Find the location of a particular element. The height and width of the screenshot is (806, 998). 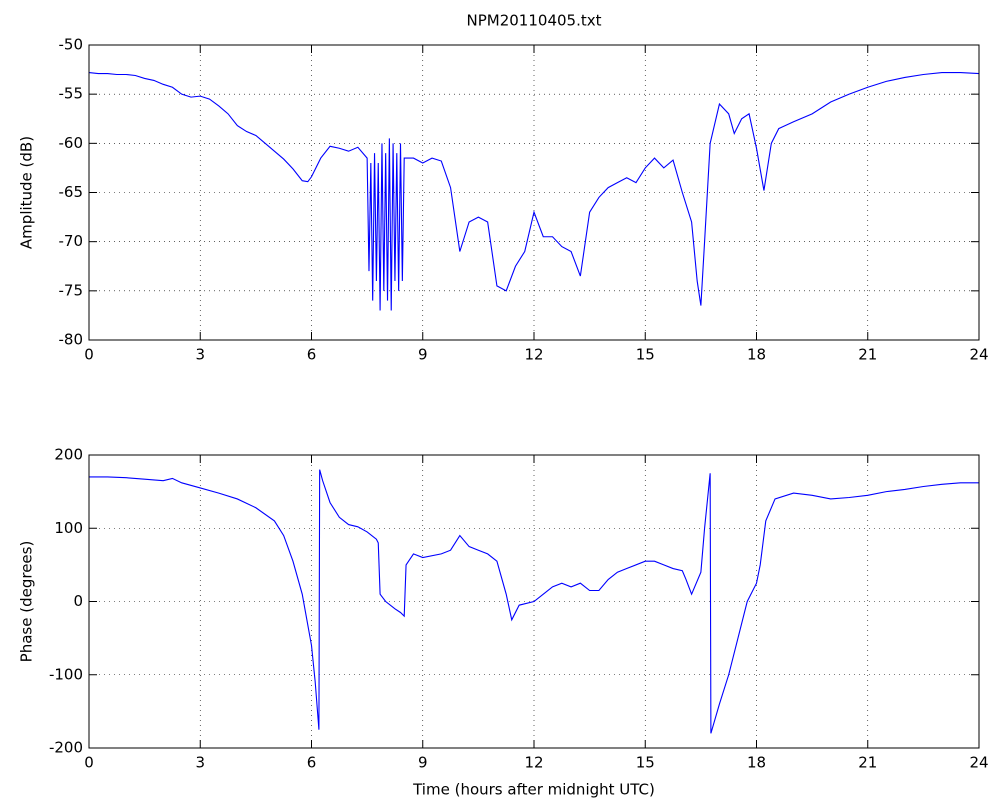

y-axis-label: Amplitude (dB) is located at coordinates (27, 192).